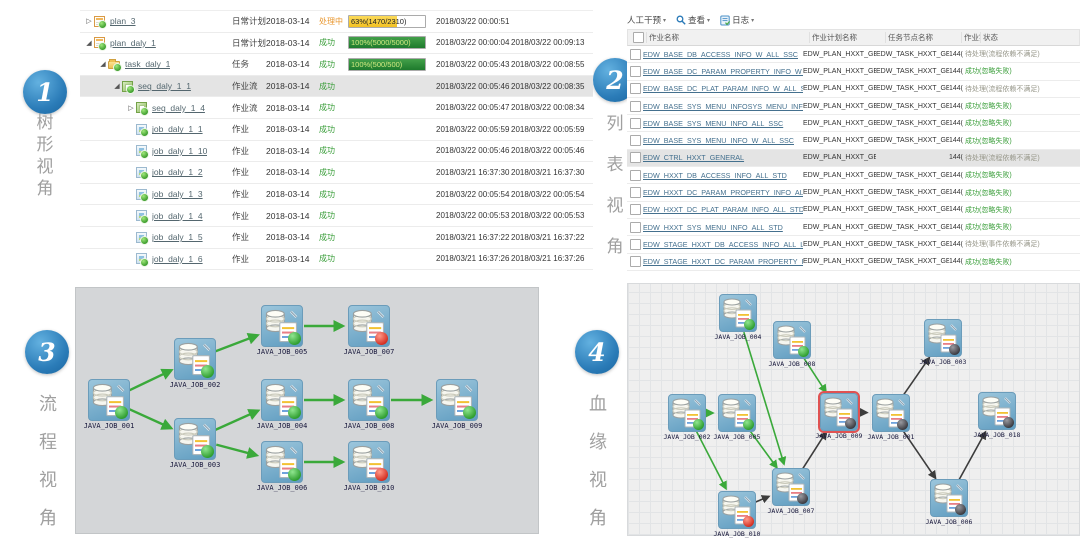 Image resolution: width=1080 pixels, height=542 pixels. What do you see at coordinates (123, 21) in the screenshot?
I see `tree-item-link: plan_3` at bounding box center [123, 21].